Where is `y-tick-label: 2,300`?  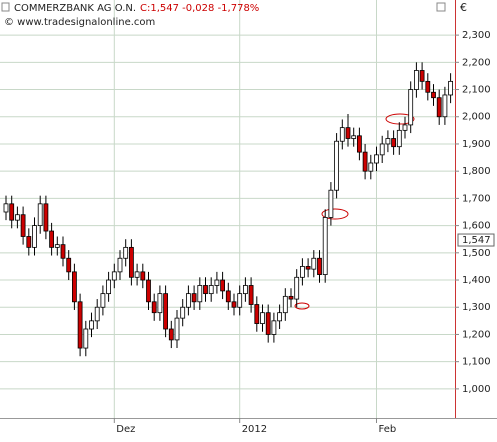 y-tick-label: 2,300 is located at coordinates (476, 35).